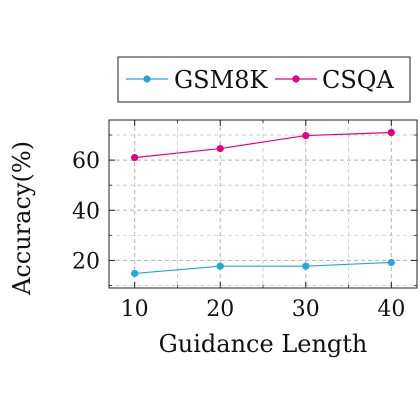 The height and width of the screenshot is (420, 420). Describe the element at coordinates (263, 145) in the screenshot. I see `series-line-csqa` at that location.